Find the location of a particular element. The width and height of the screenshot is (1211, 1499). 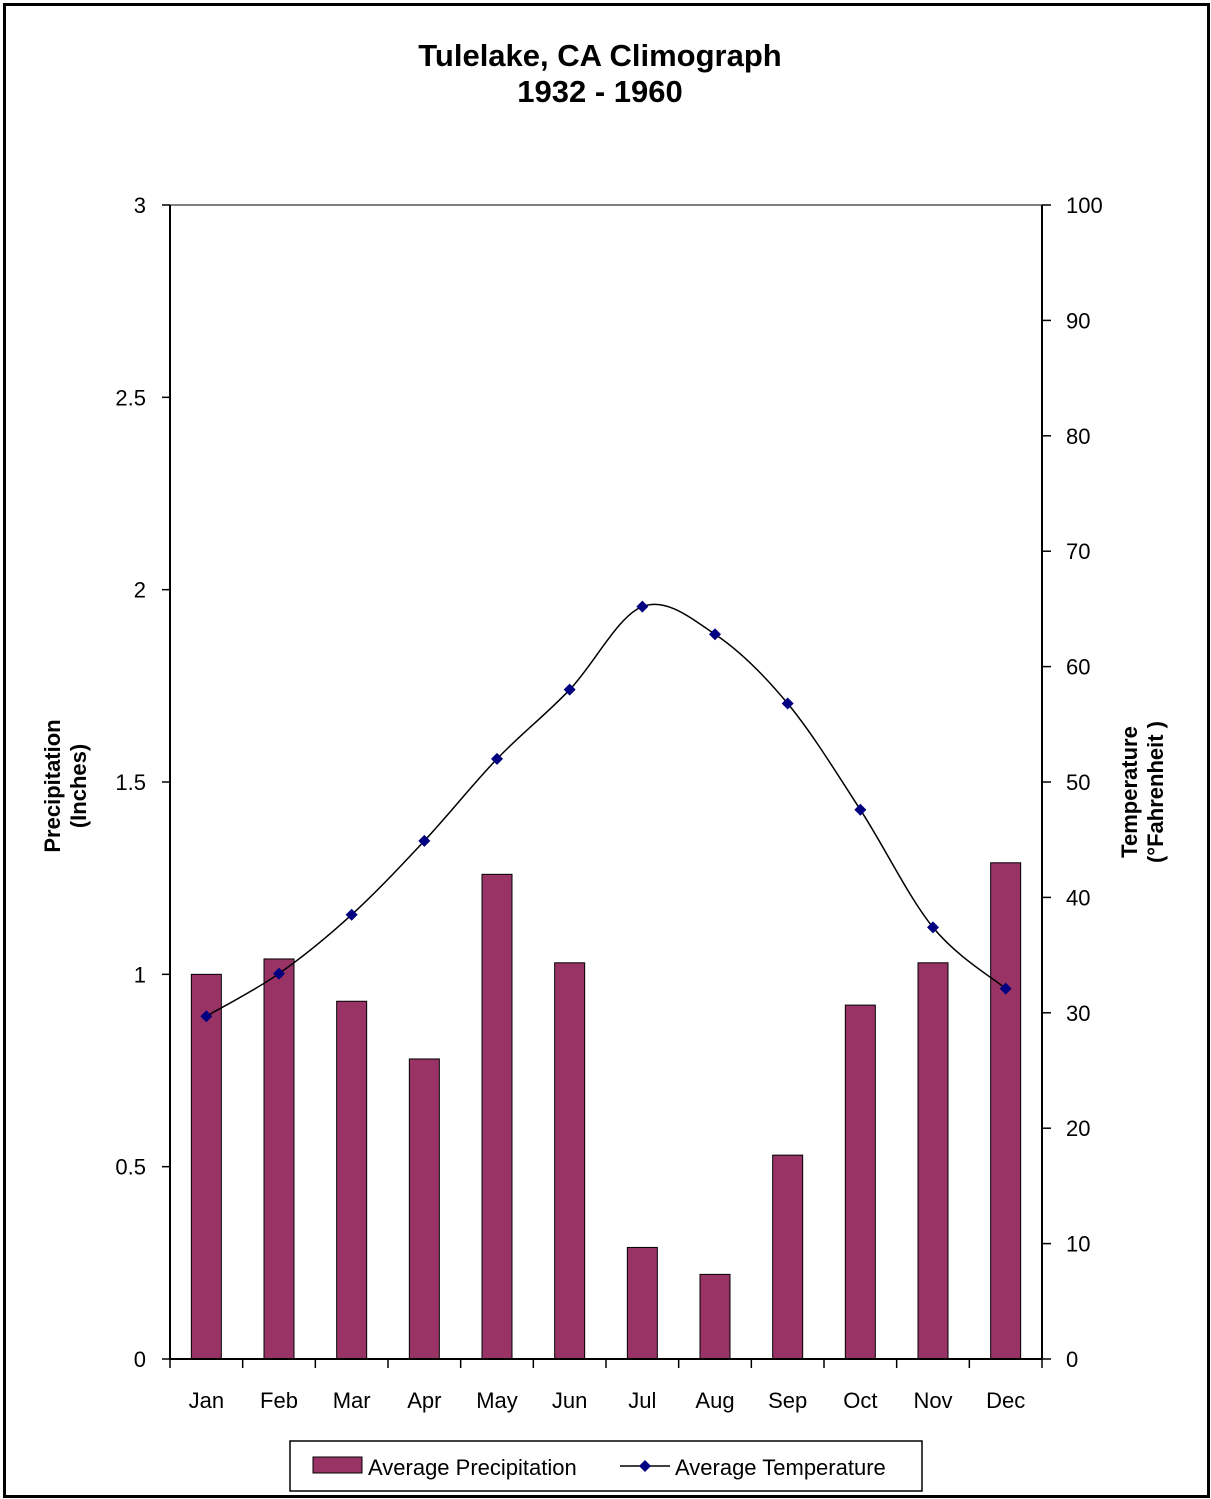

left-axis-tick-label: 0 is located at coordinates (140, 1359).